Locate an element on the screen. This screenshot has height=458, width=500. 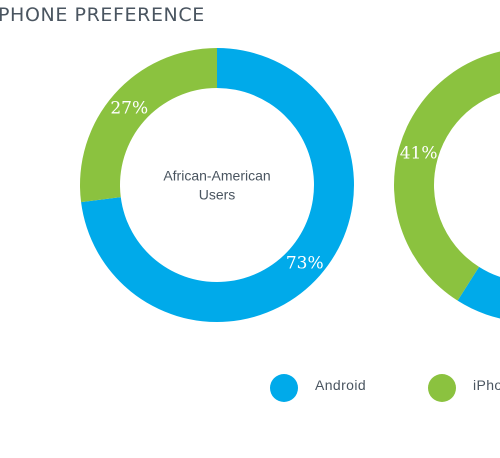
donut-1-value-label-iphone: 41% is located at coordinates (419, 153).